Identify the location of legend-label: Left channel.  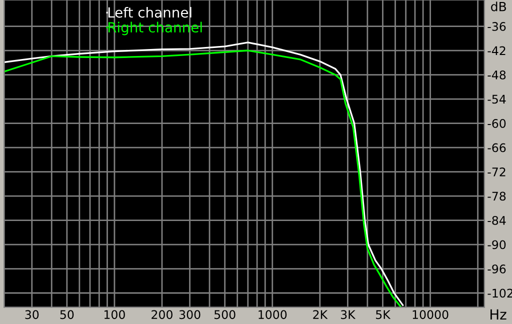
(150, 12).